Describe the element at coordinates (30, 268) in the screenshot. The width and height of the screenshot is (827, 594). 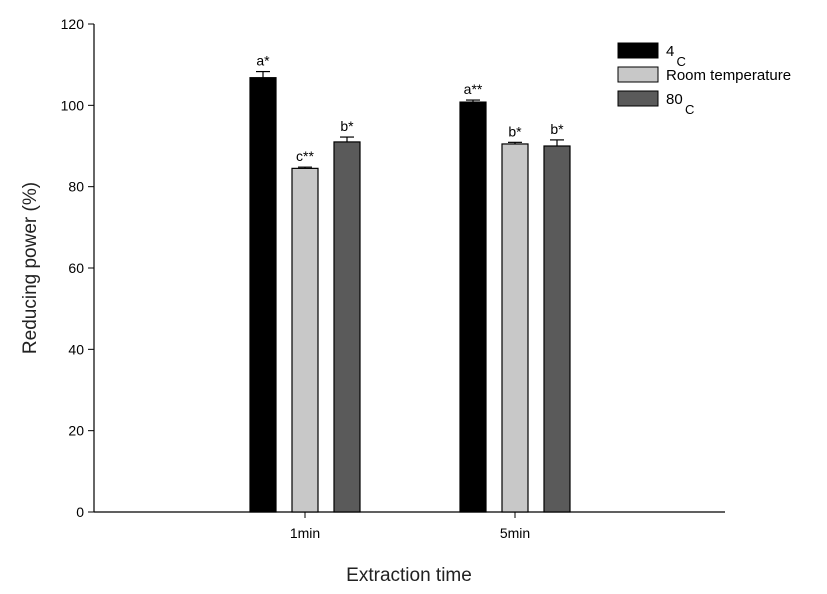
I see `y-axis-title: Reducing power (%)` at that location.